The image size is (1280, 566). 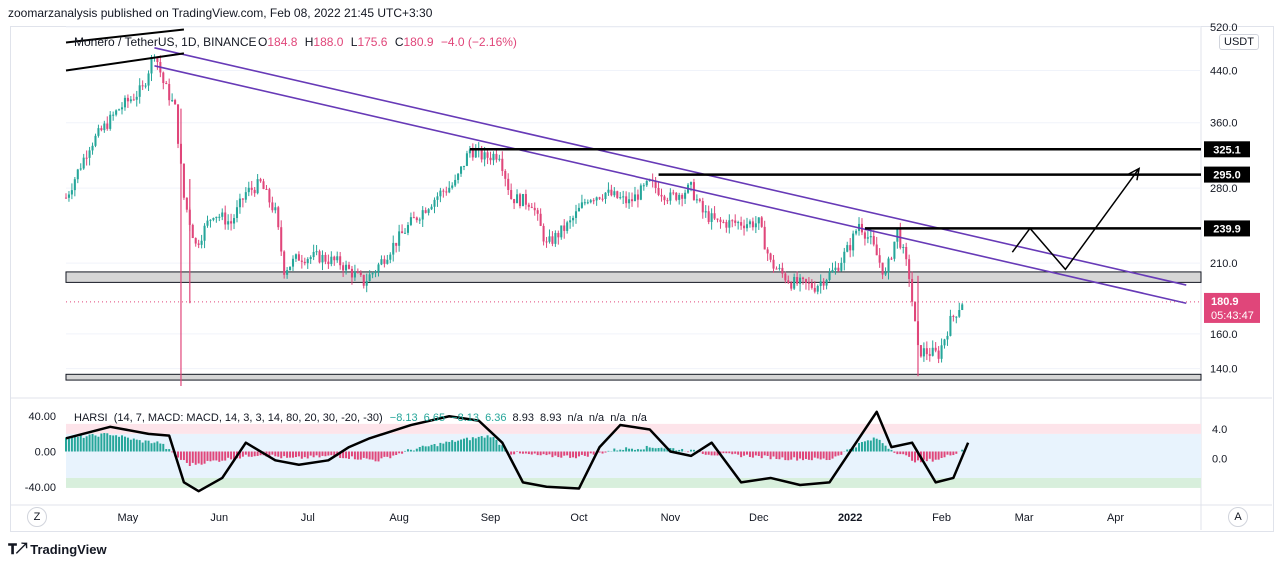 I want to click on level-price-label: 325.1, so click(x=1227, y=150).